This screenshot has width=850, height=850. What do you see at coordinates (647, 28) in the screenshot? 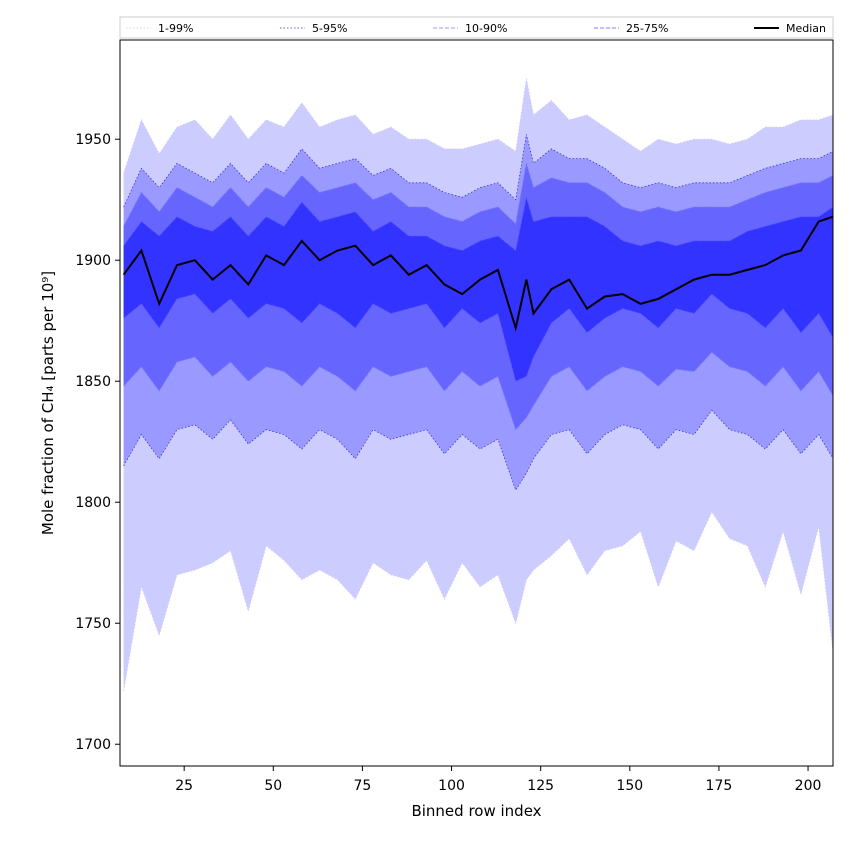
I see `legend-label-25-75%: 25-75%` at bounding box center [647, 28].